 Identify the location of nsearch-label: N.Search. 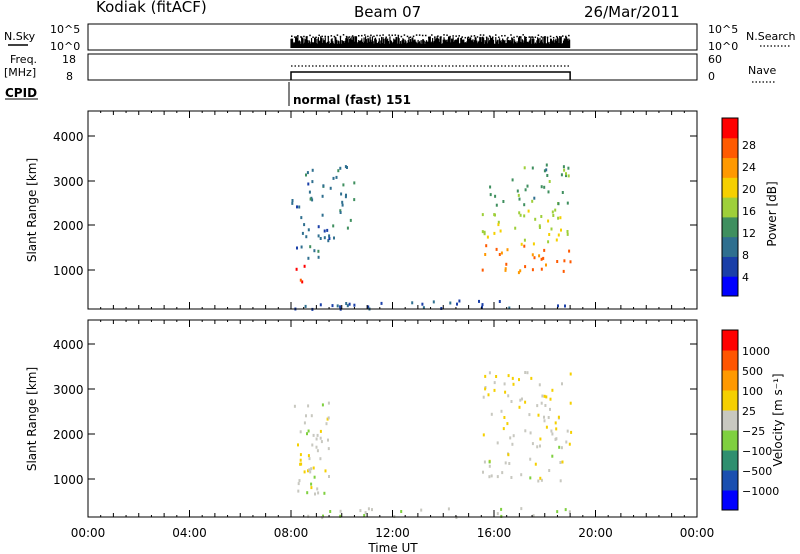
(771, 36).